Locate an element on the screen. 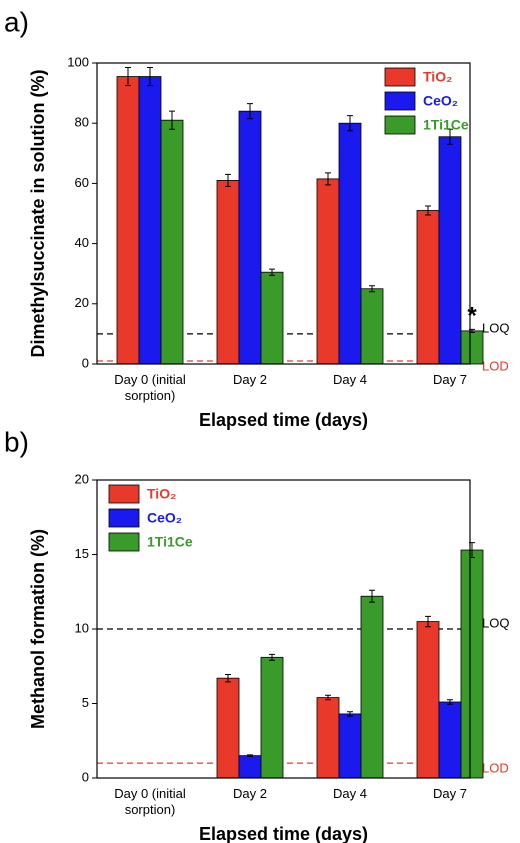 Image resolution: width=520 pixels, height=843 pixels. y-tick-label: 15 is located at coordinates (82, 553).